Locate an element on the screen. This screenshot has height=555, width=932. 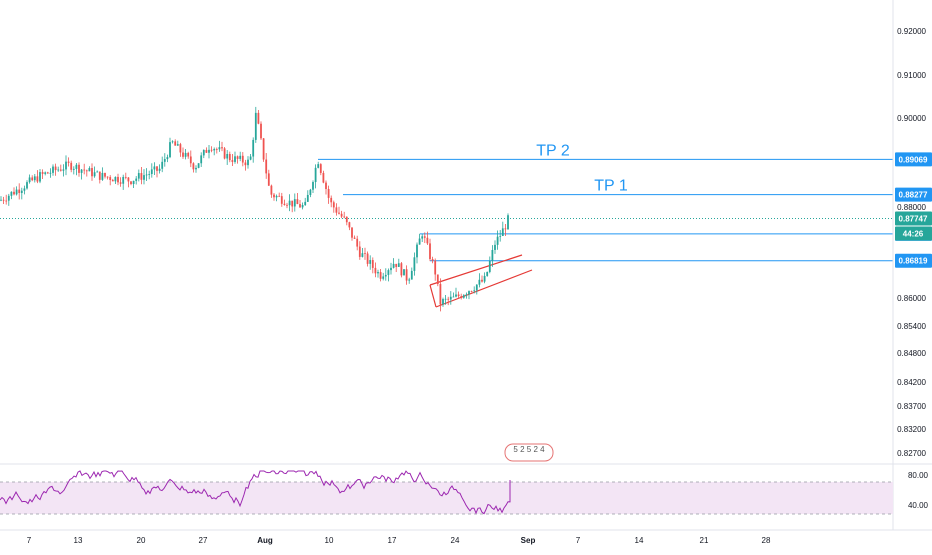
level-price-tag: 0.89069 is located at coordinates (913, 159).